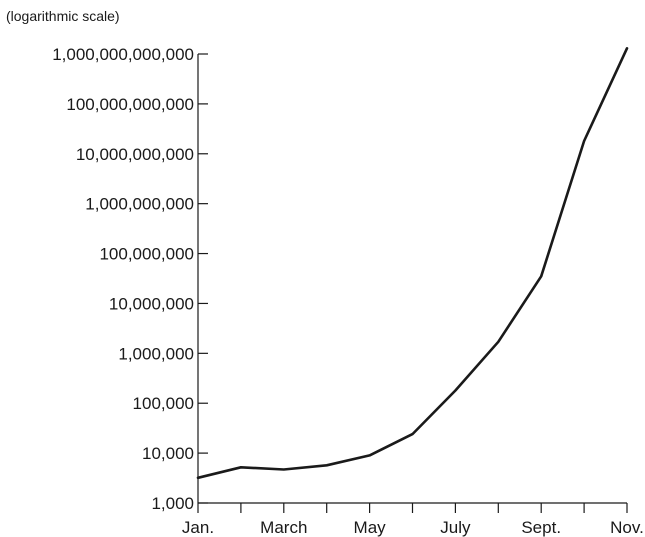  I want to click on y-tick-label: 1,000, so click(172, 503).